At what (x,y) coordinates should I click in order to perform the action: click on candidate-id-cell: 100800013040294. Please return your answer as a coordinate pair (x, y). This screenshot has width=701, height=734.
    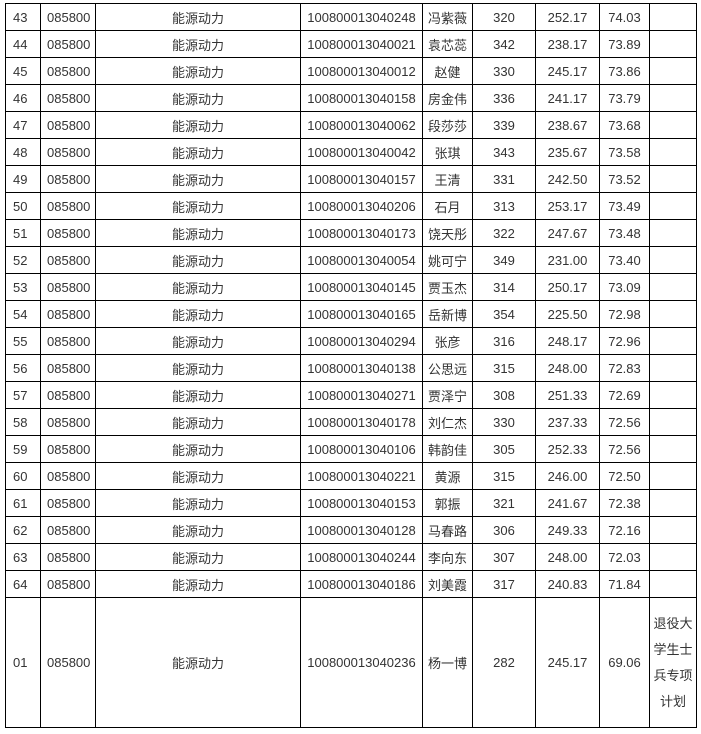
    Looking at the image, I should click on (361, 341).